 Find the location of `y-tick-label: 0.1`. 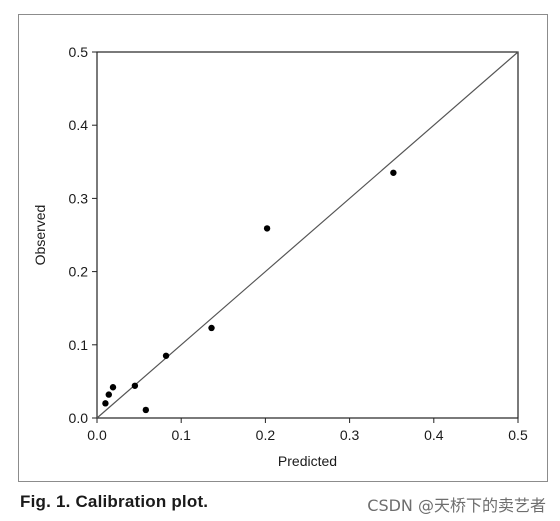

y-tick-label: 0.1 is located at coordinates (79, 345).